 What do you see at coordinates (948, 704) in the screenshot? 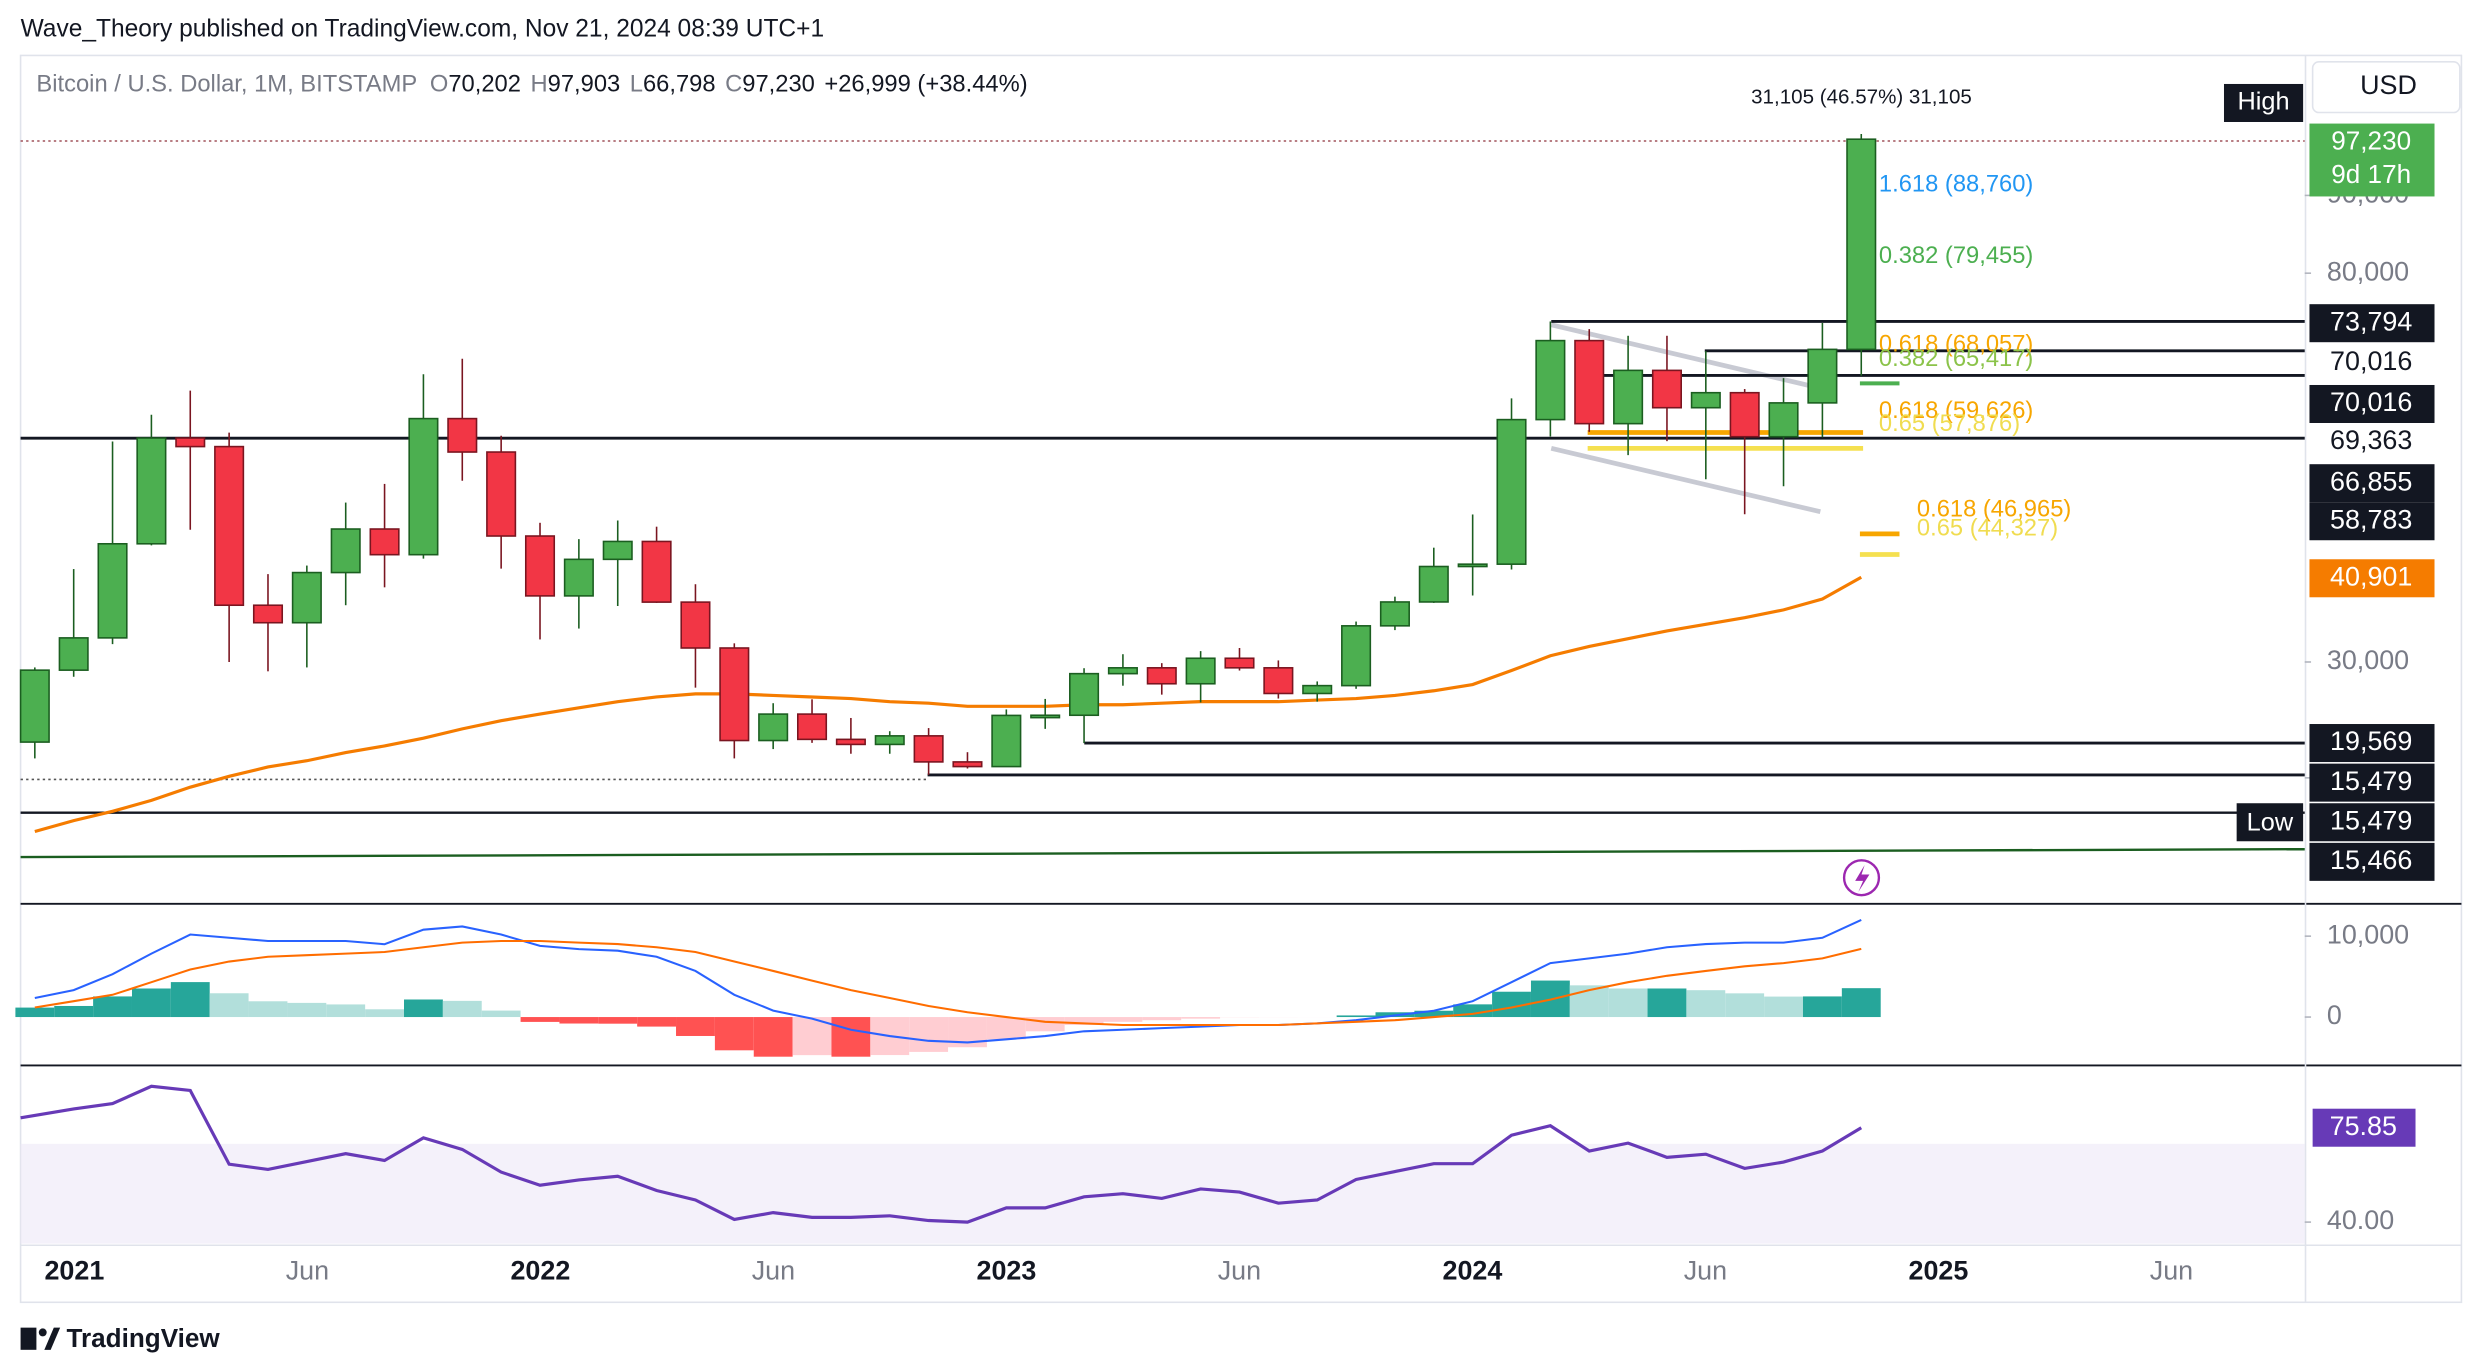
I see `moving-average` at bounding box center [948, 704].